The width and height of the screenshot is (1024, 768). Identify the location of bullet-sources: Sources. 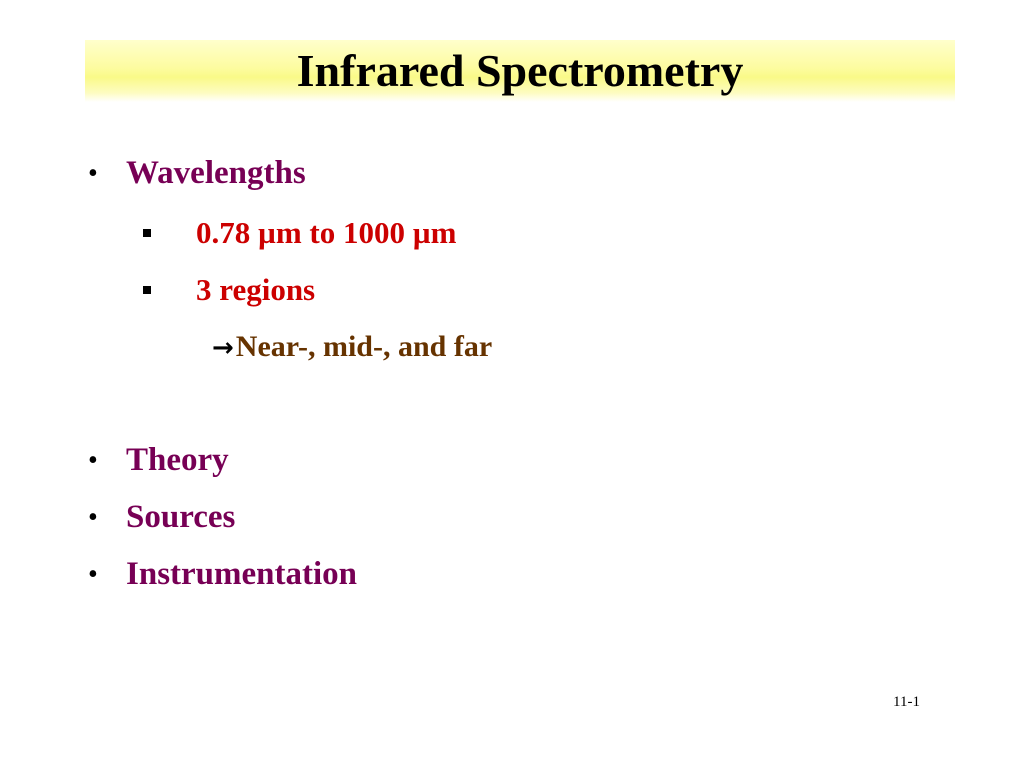
(180, 517).